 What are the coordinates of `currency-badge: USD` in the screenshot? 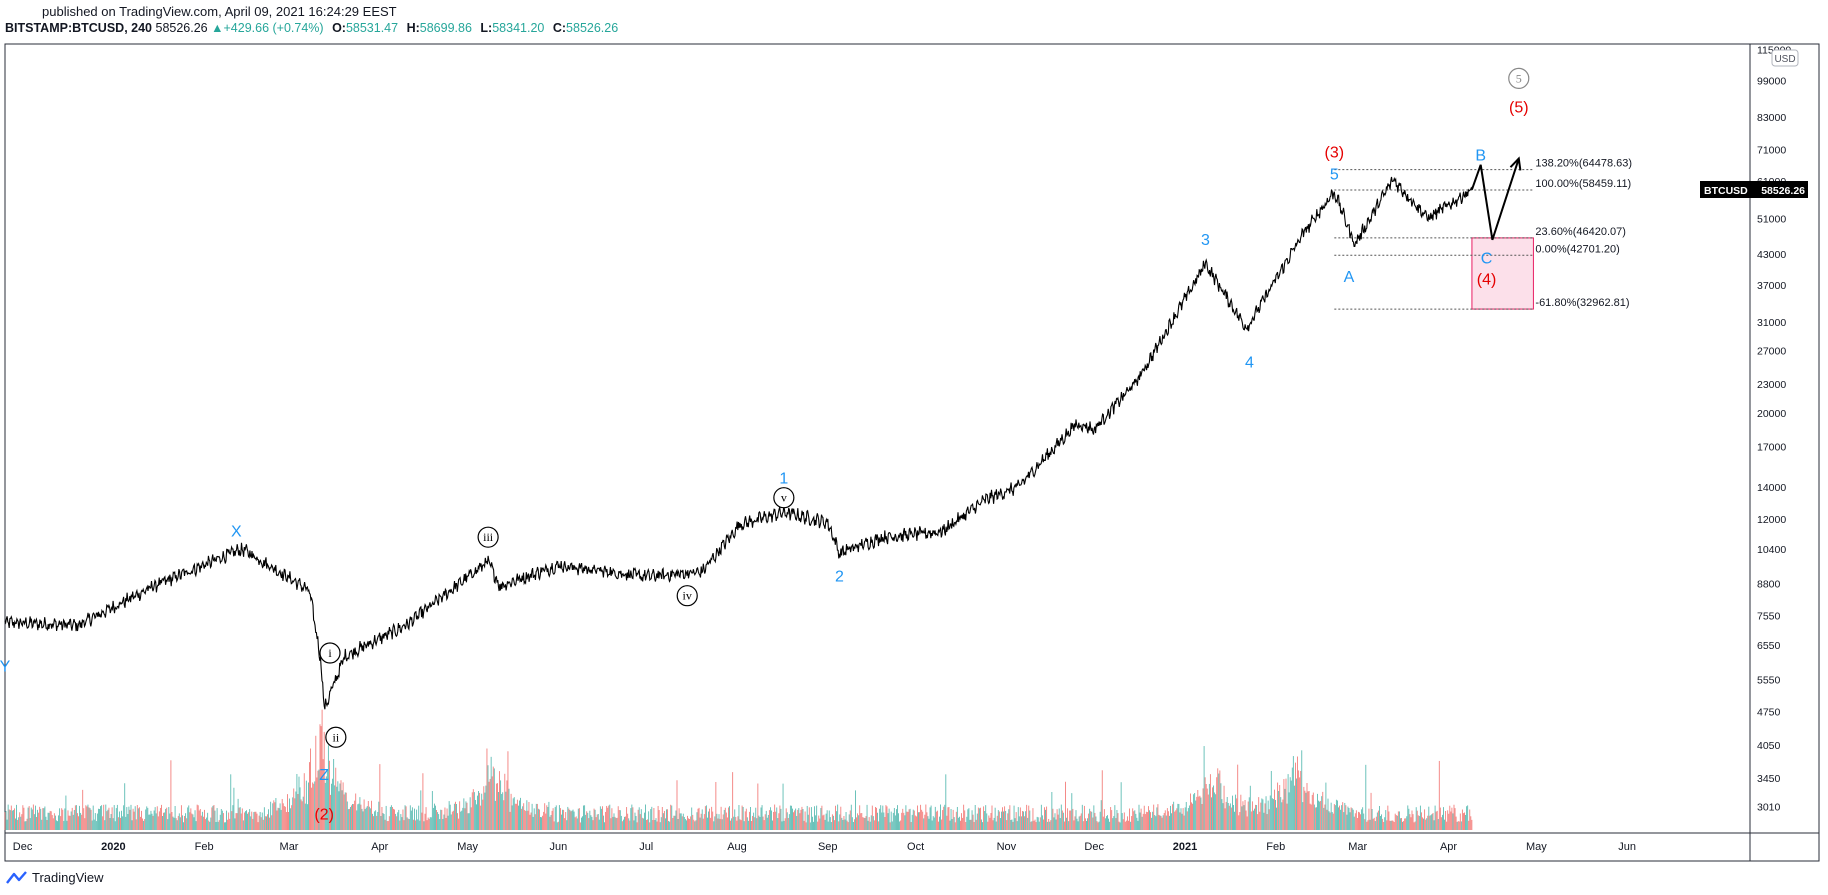 It's located at (1785, 58).